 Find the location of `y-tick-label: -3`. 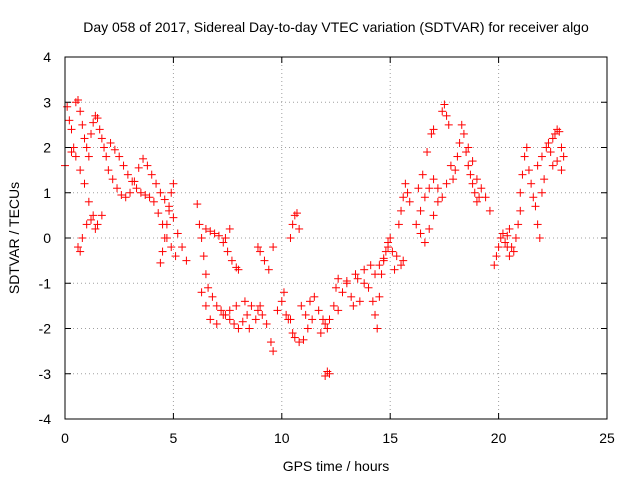

y-tick-label: -3 is located at coordinates (45, 374).